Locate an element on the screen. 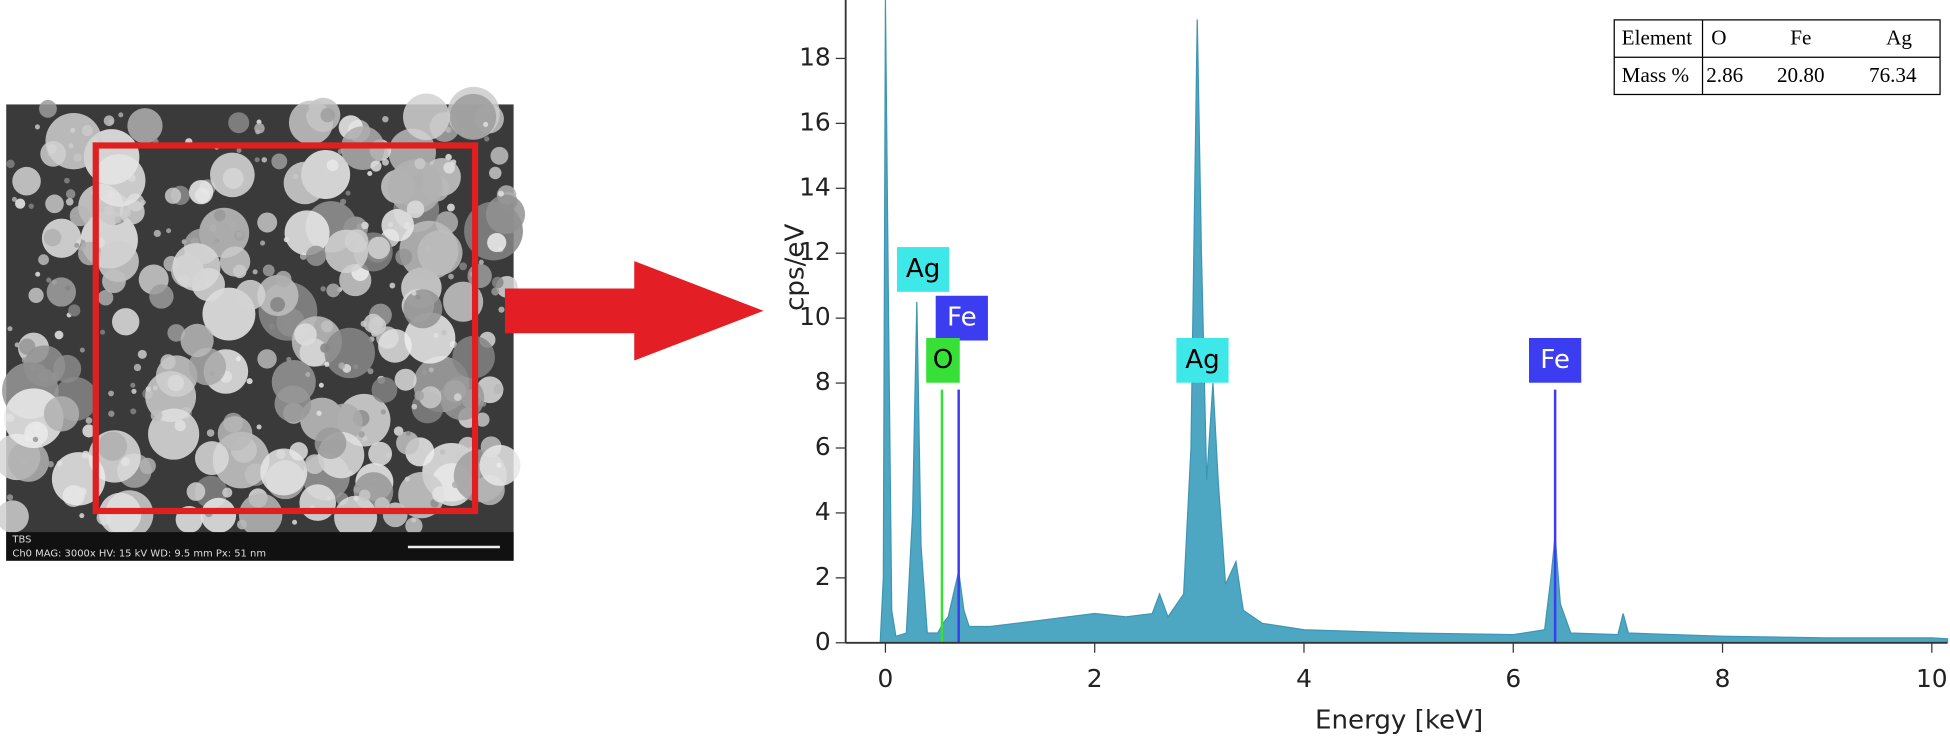 This screenshot has width=1950, height=741. y-tick-label: 6 is located at coordinates (823, 446).